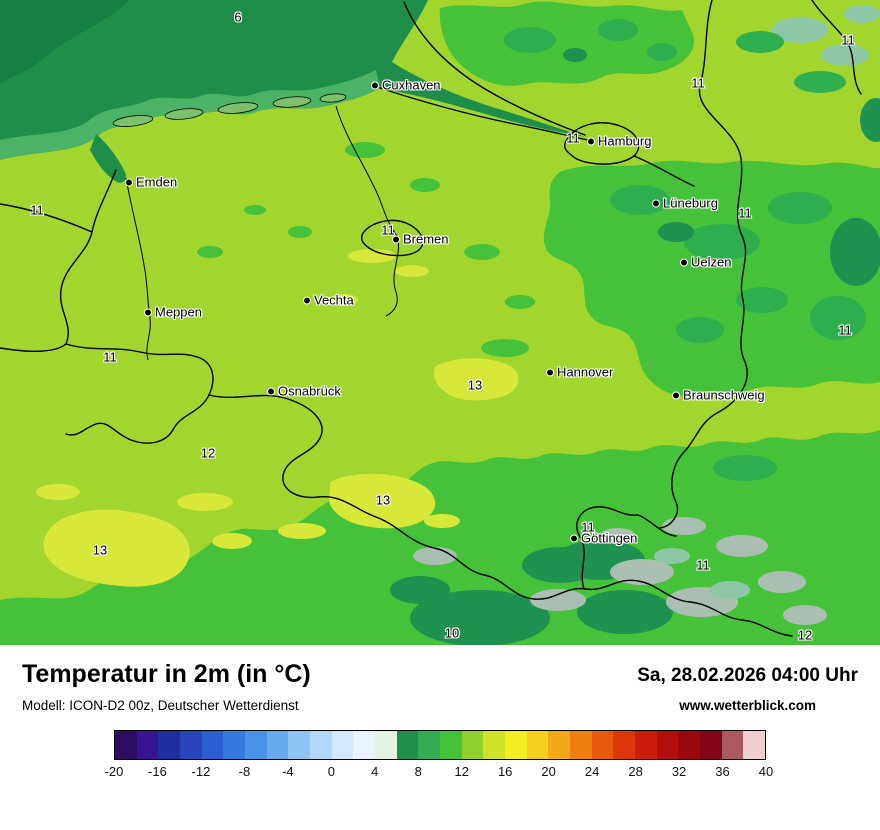 This screenshot has height=830, width=880. Describe the element at coordinates (836, 47) in the screenshot. I see `border-northeast` at that location.